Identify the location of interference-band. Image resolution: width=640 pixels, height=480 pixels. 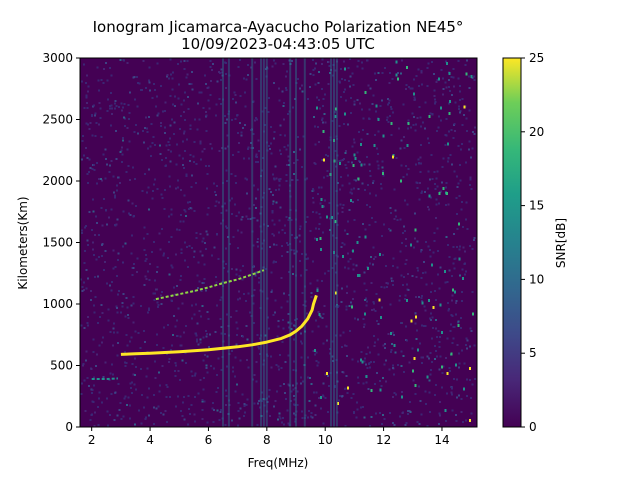
(331, 242).